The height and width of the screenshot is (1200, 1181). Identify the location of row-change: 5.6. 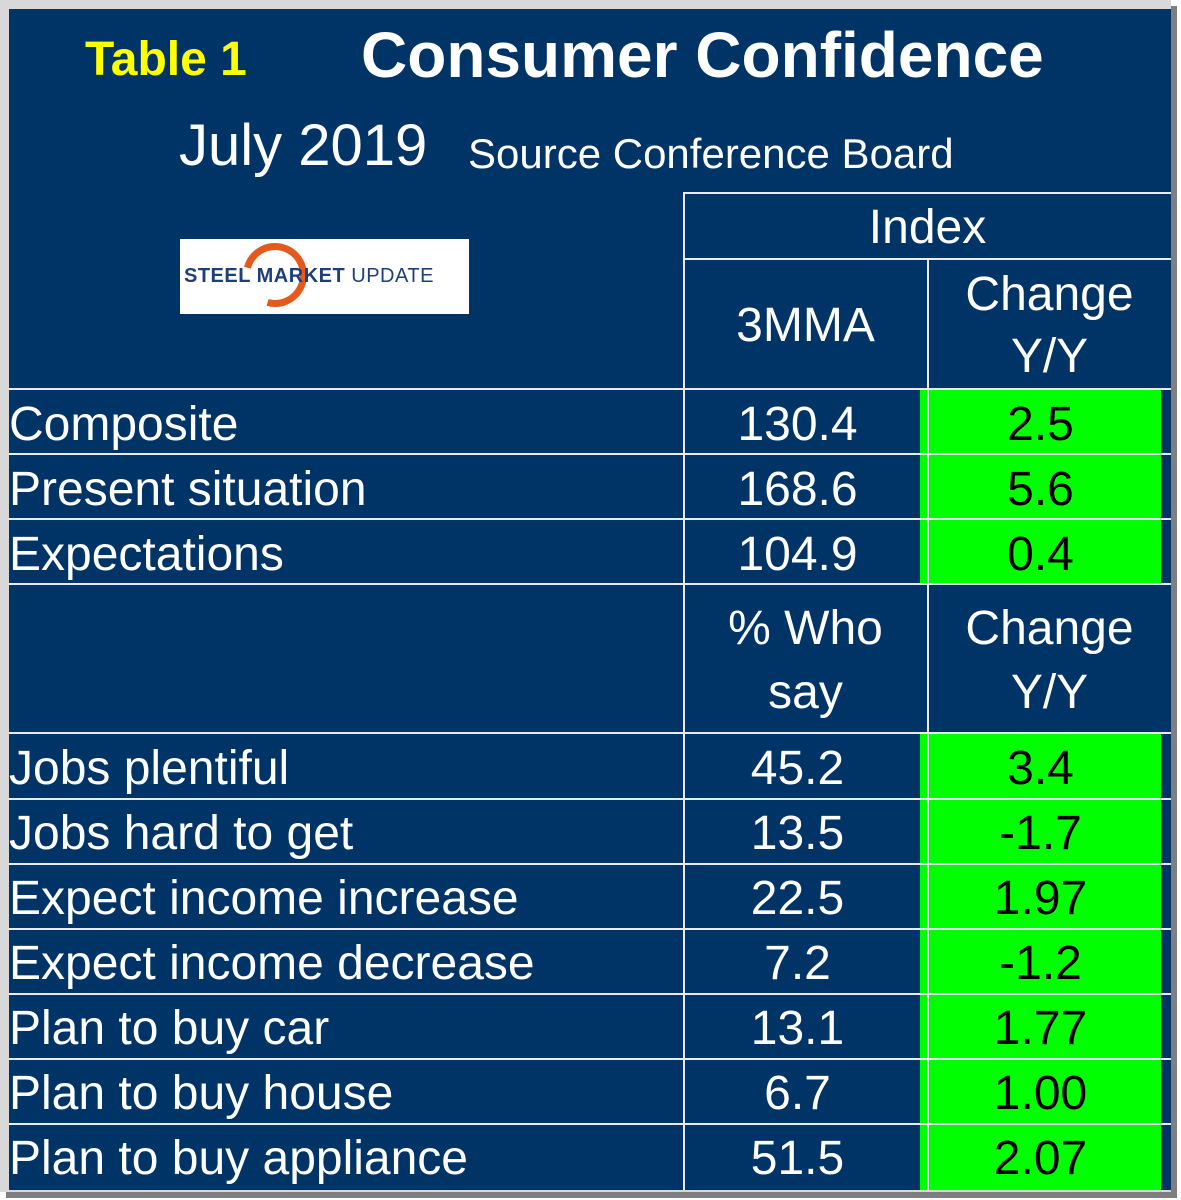
(1040, 489).